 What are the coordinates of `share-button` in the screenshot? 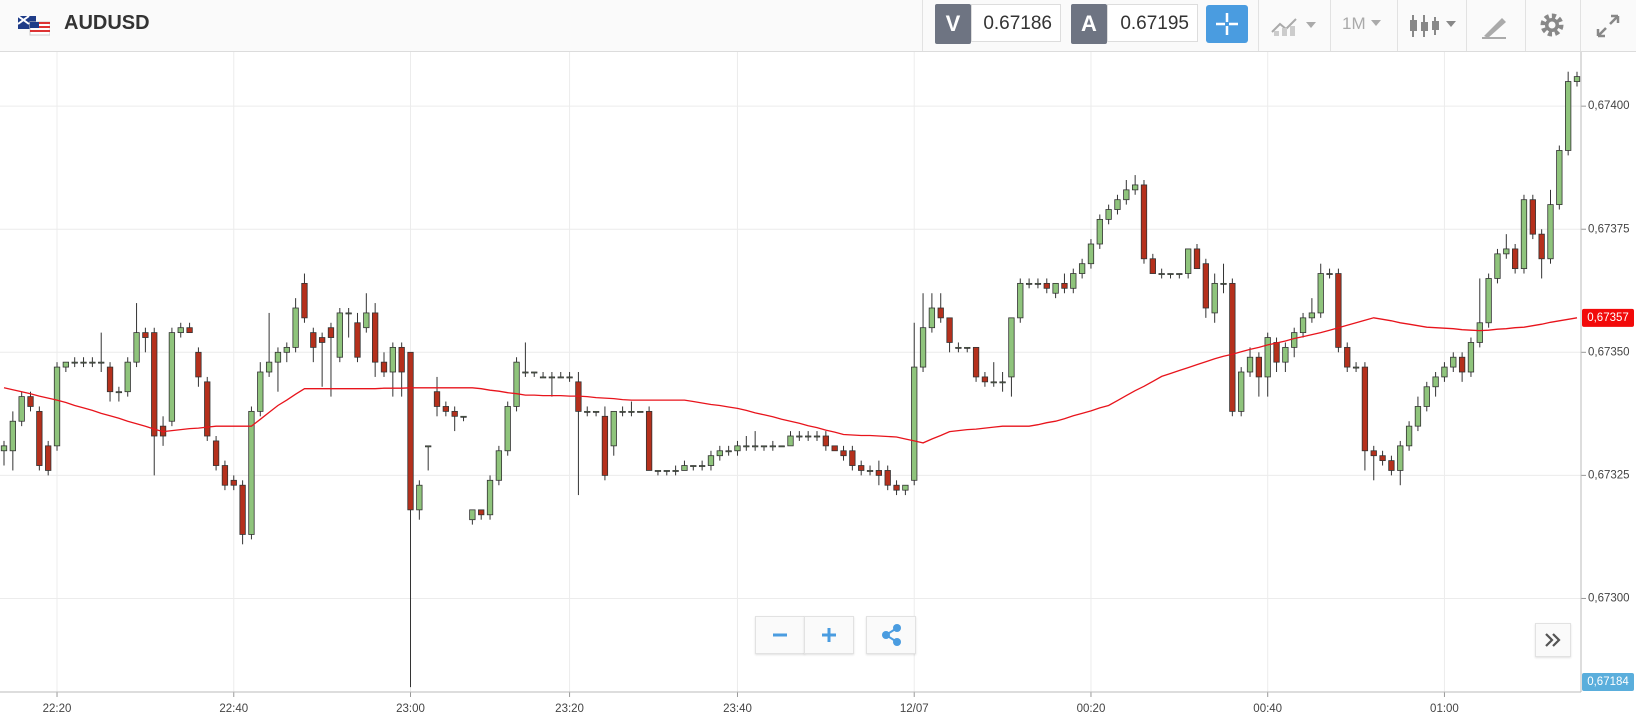 It's located at (891, 635).